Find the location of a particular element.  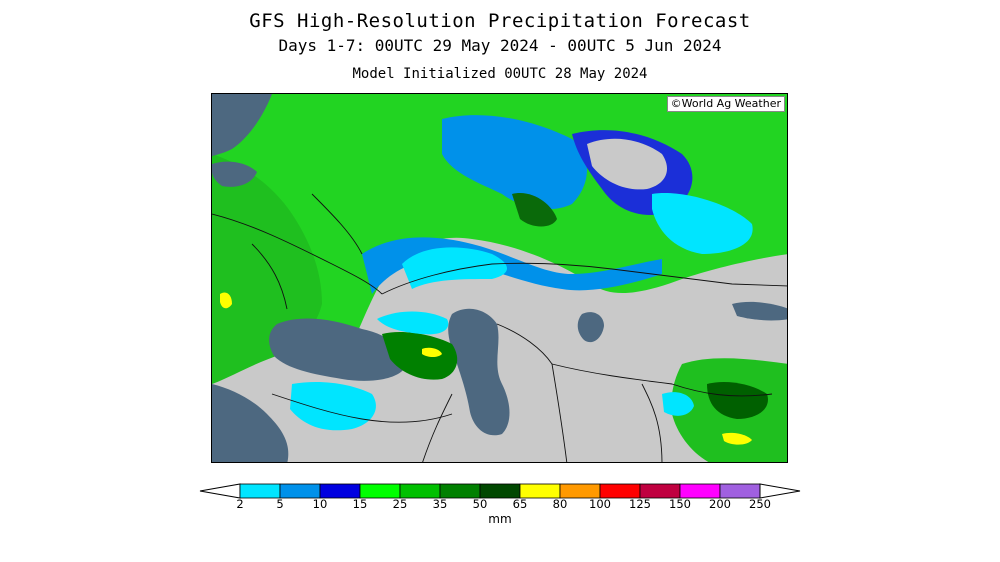

colorbar-tick-label: 80 is located at coordinates (560, 504).